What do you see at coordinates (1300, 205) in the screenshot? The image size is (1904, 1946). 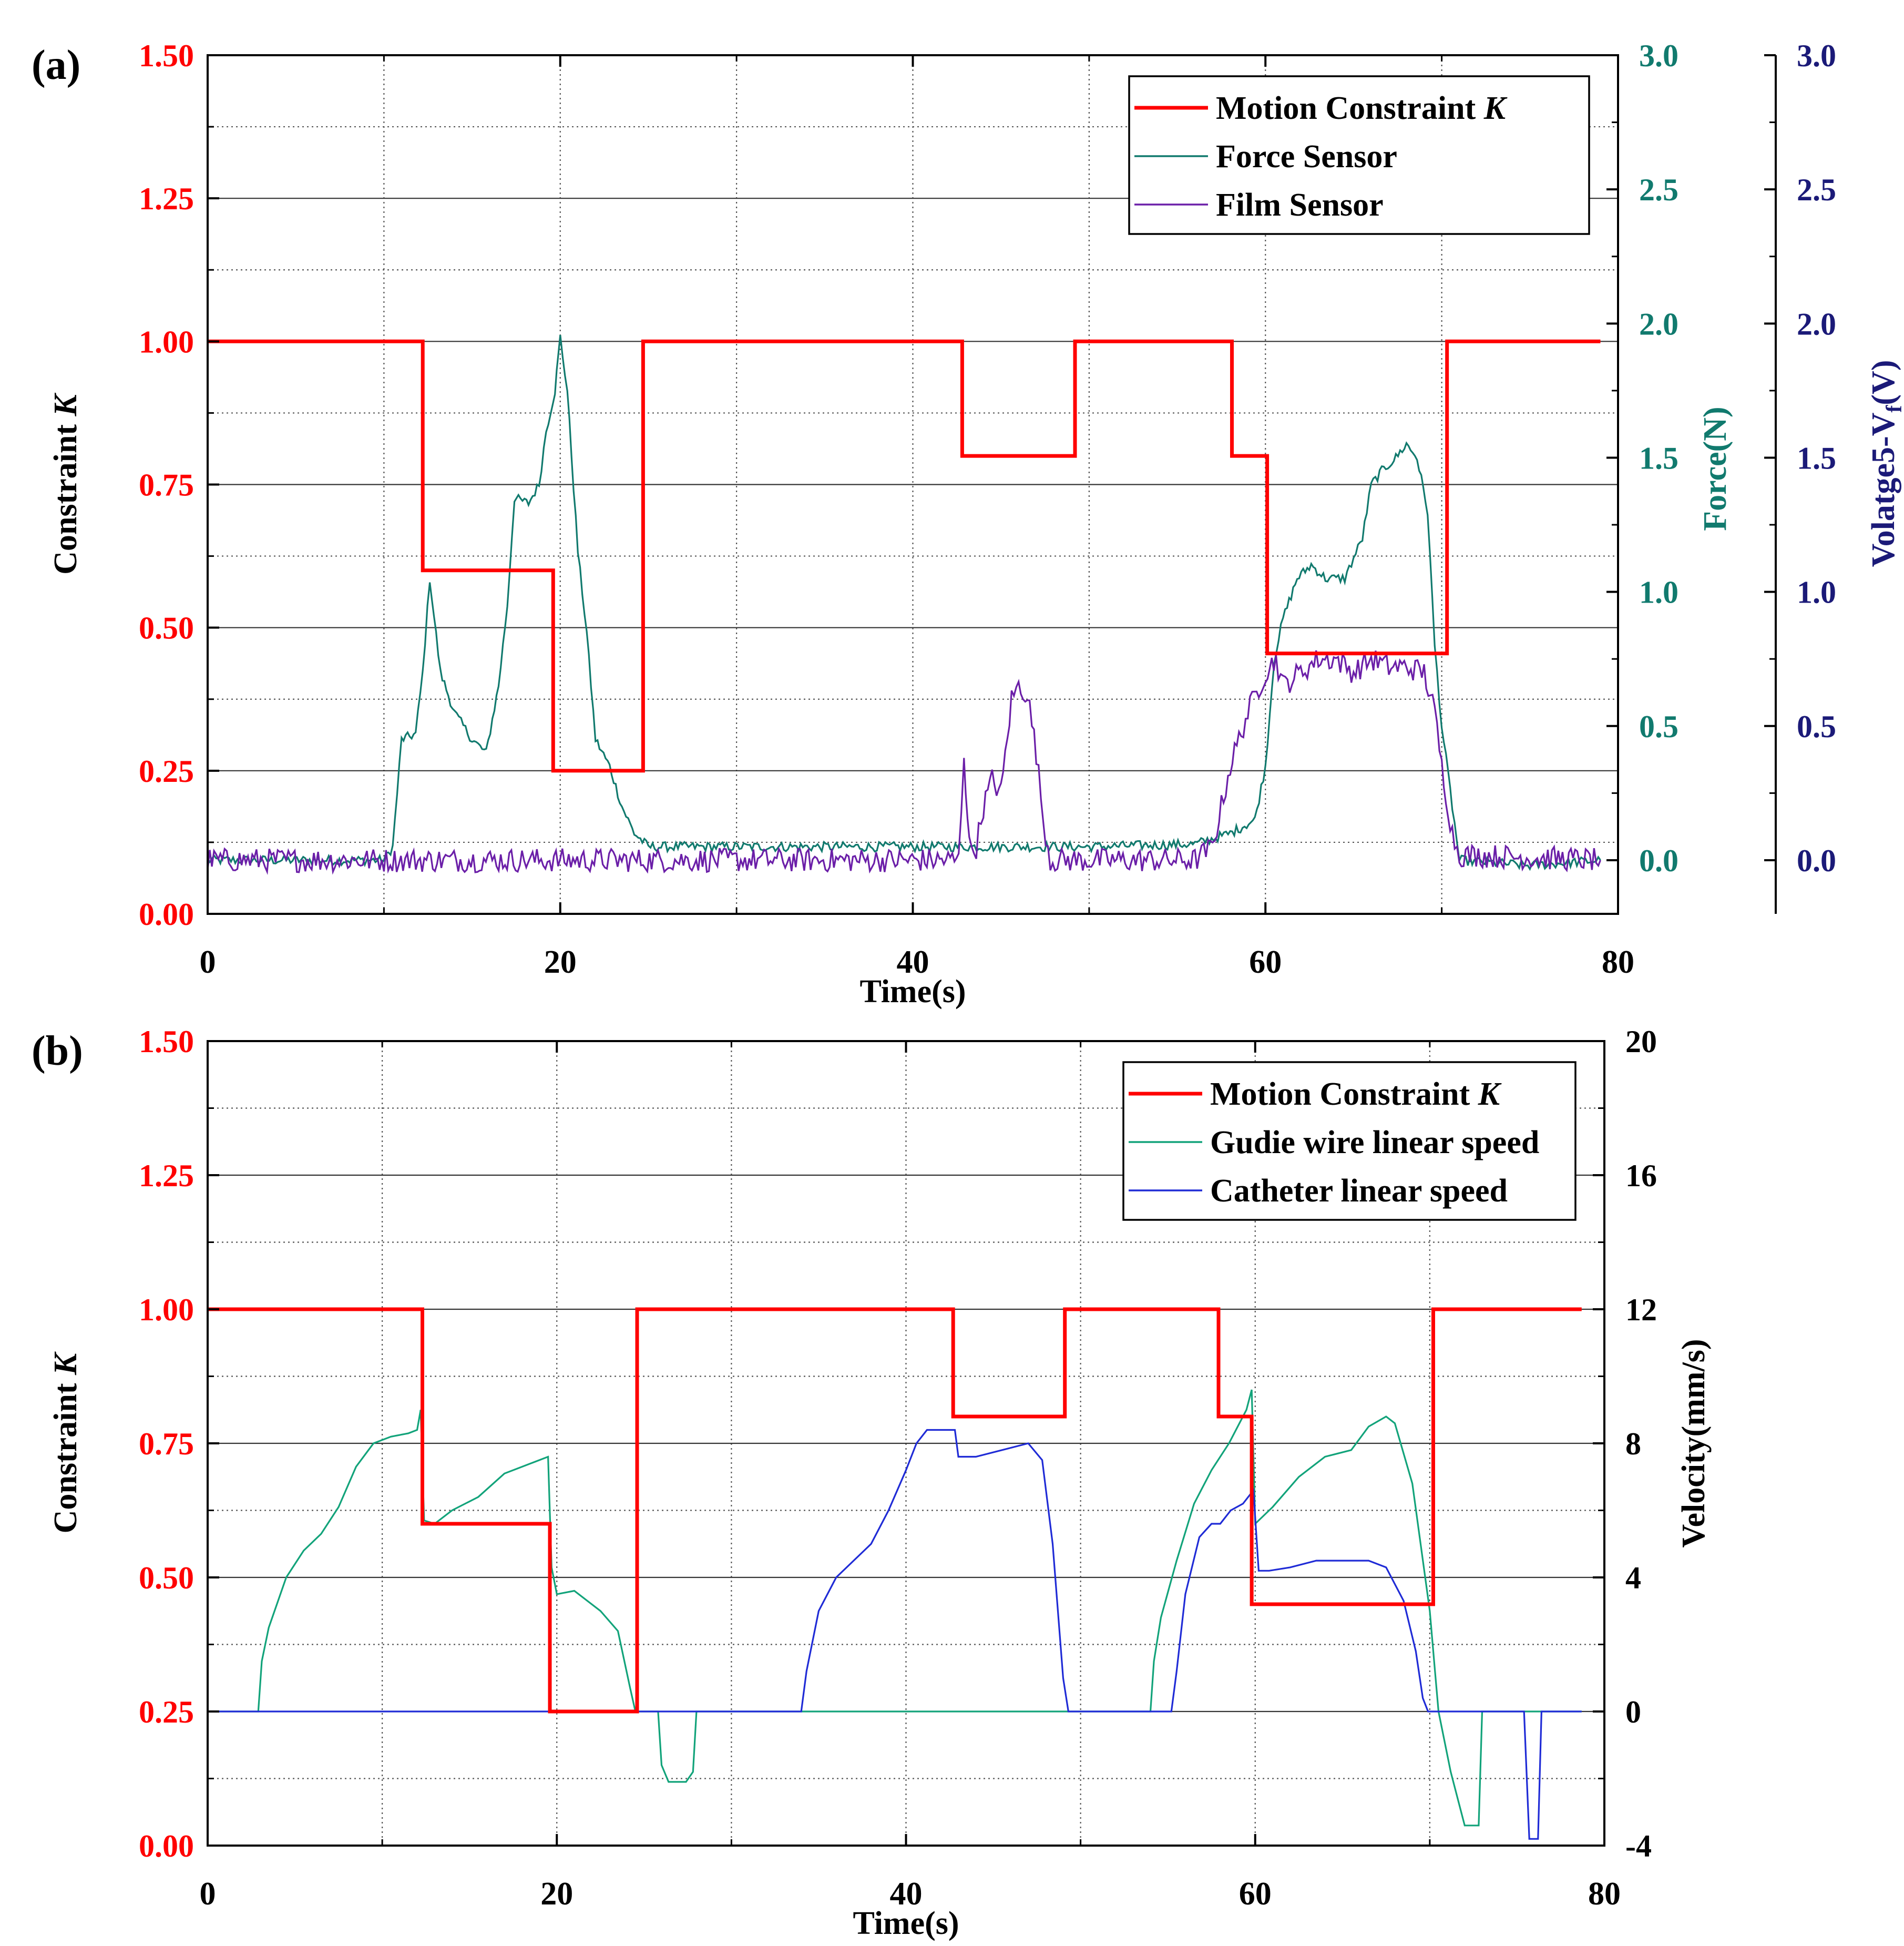 I see `legend-label: Film Sensor` at bounding box center [1300, 205].